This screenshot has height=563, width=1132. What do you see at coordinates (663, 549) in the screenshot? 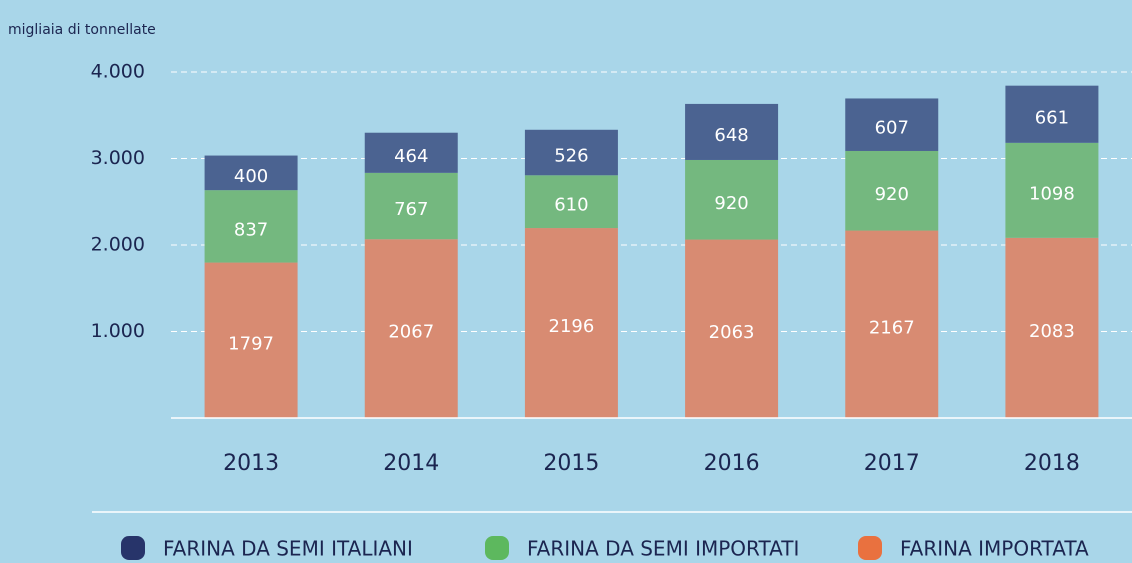
I see `legend-label: FARINA DA SEMI IMPORTATI` at bounding box center [663, 549].